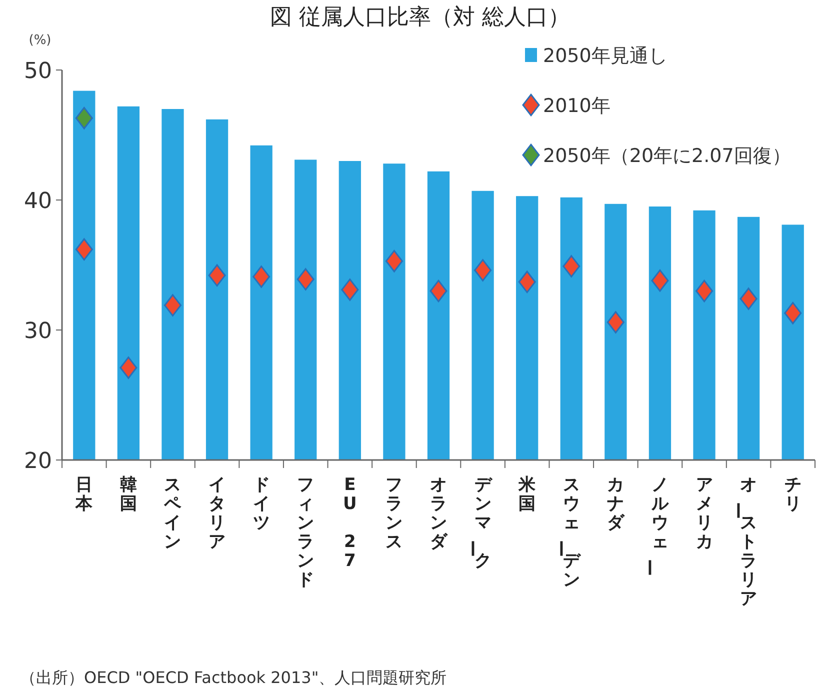  What do you see at coordinates (654, 525) in the screenshot?
I see `x-tick-label: ノルウェー` at bounding box center [654, 525].